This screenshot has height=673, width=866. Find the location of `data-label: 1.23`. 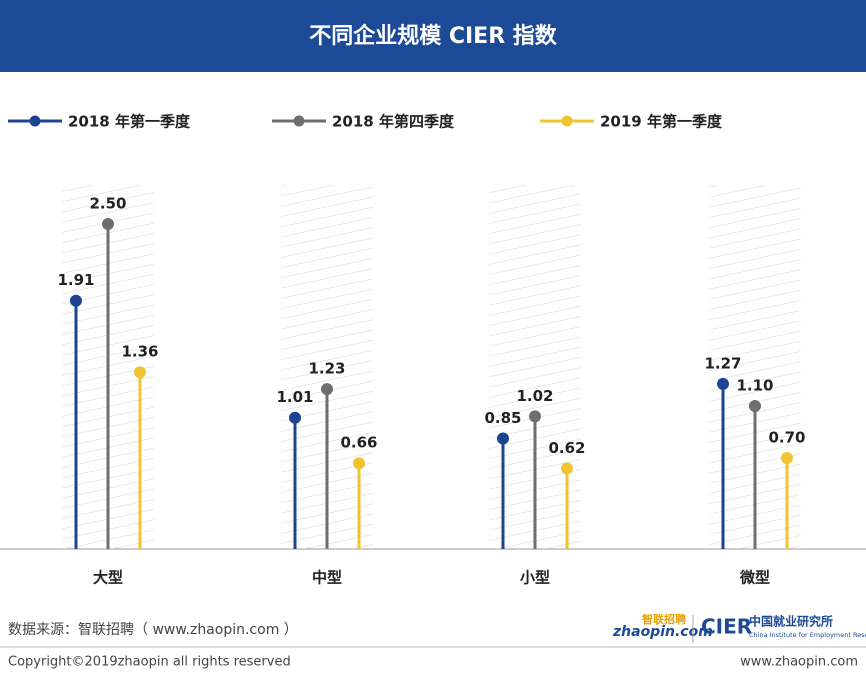

data-label: 1.23 is located at coordinates (326, 369).